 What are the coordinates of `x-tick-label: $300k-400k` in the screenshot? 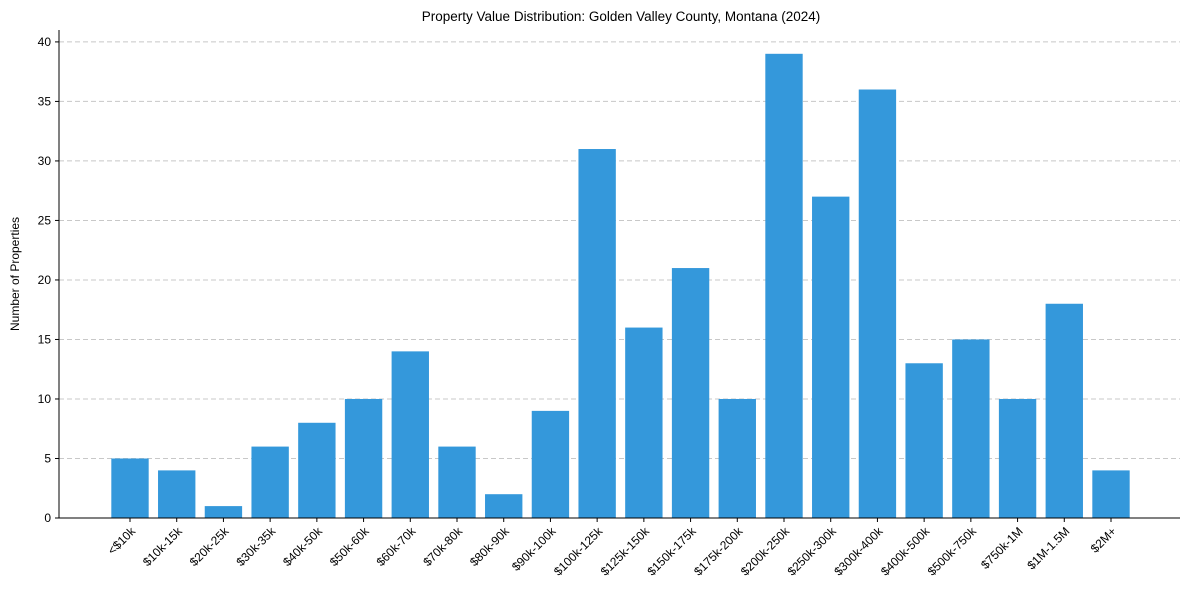 It's located at (858, 551).